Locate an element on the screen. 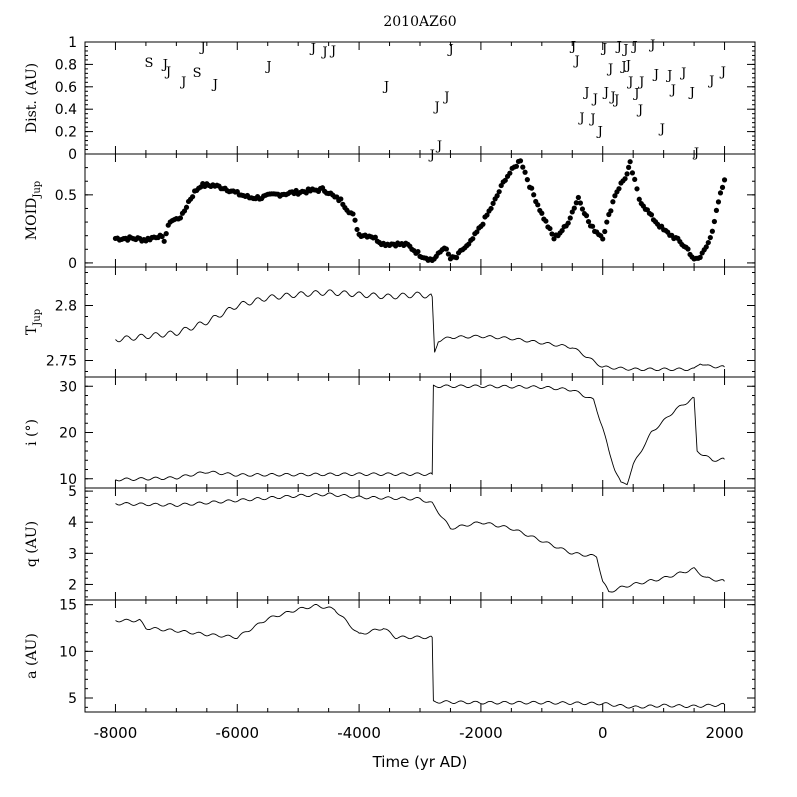  y-axis-label: a (AU) is located at coordinates (32, 656).